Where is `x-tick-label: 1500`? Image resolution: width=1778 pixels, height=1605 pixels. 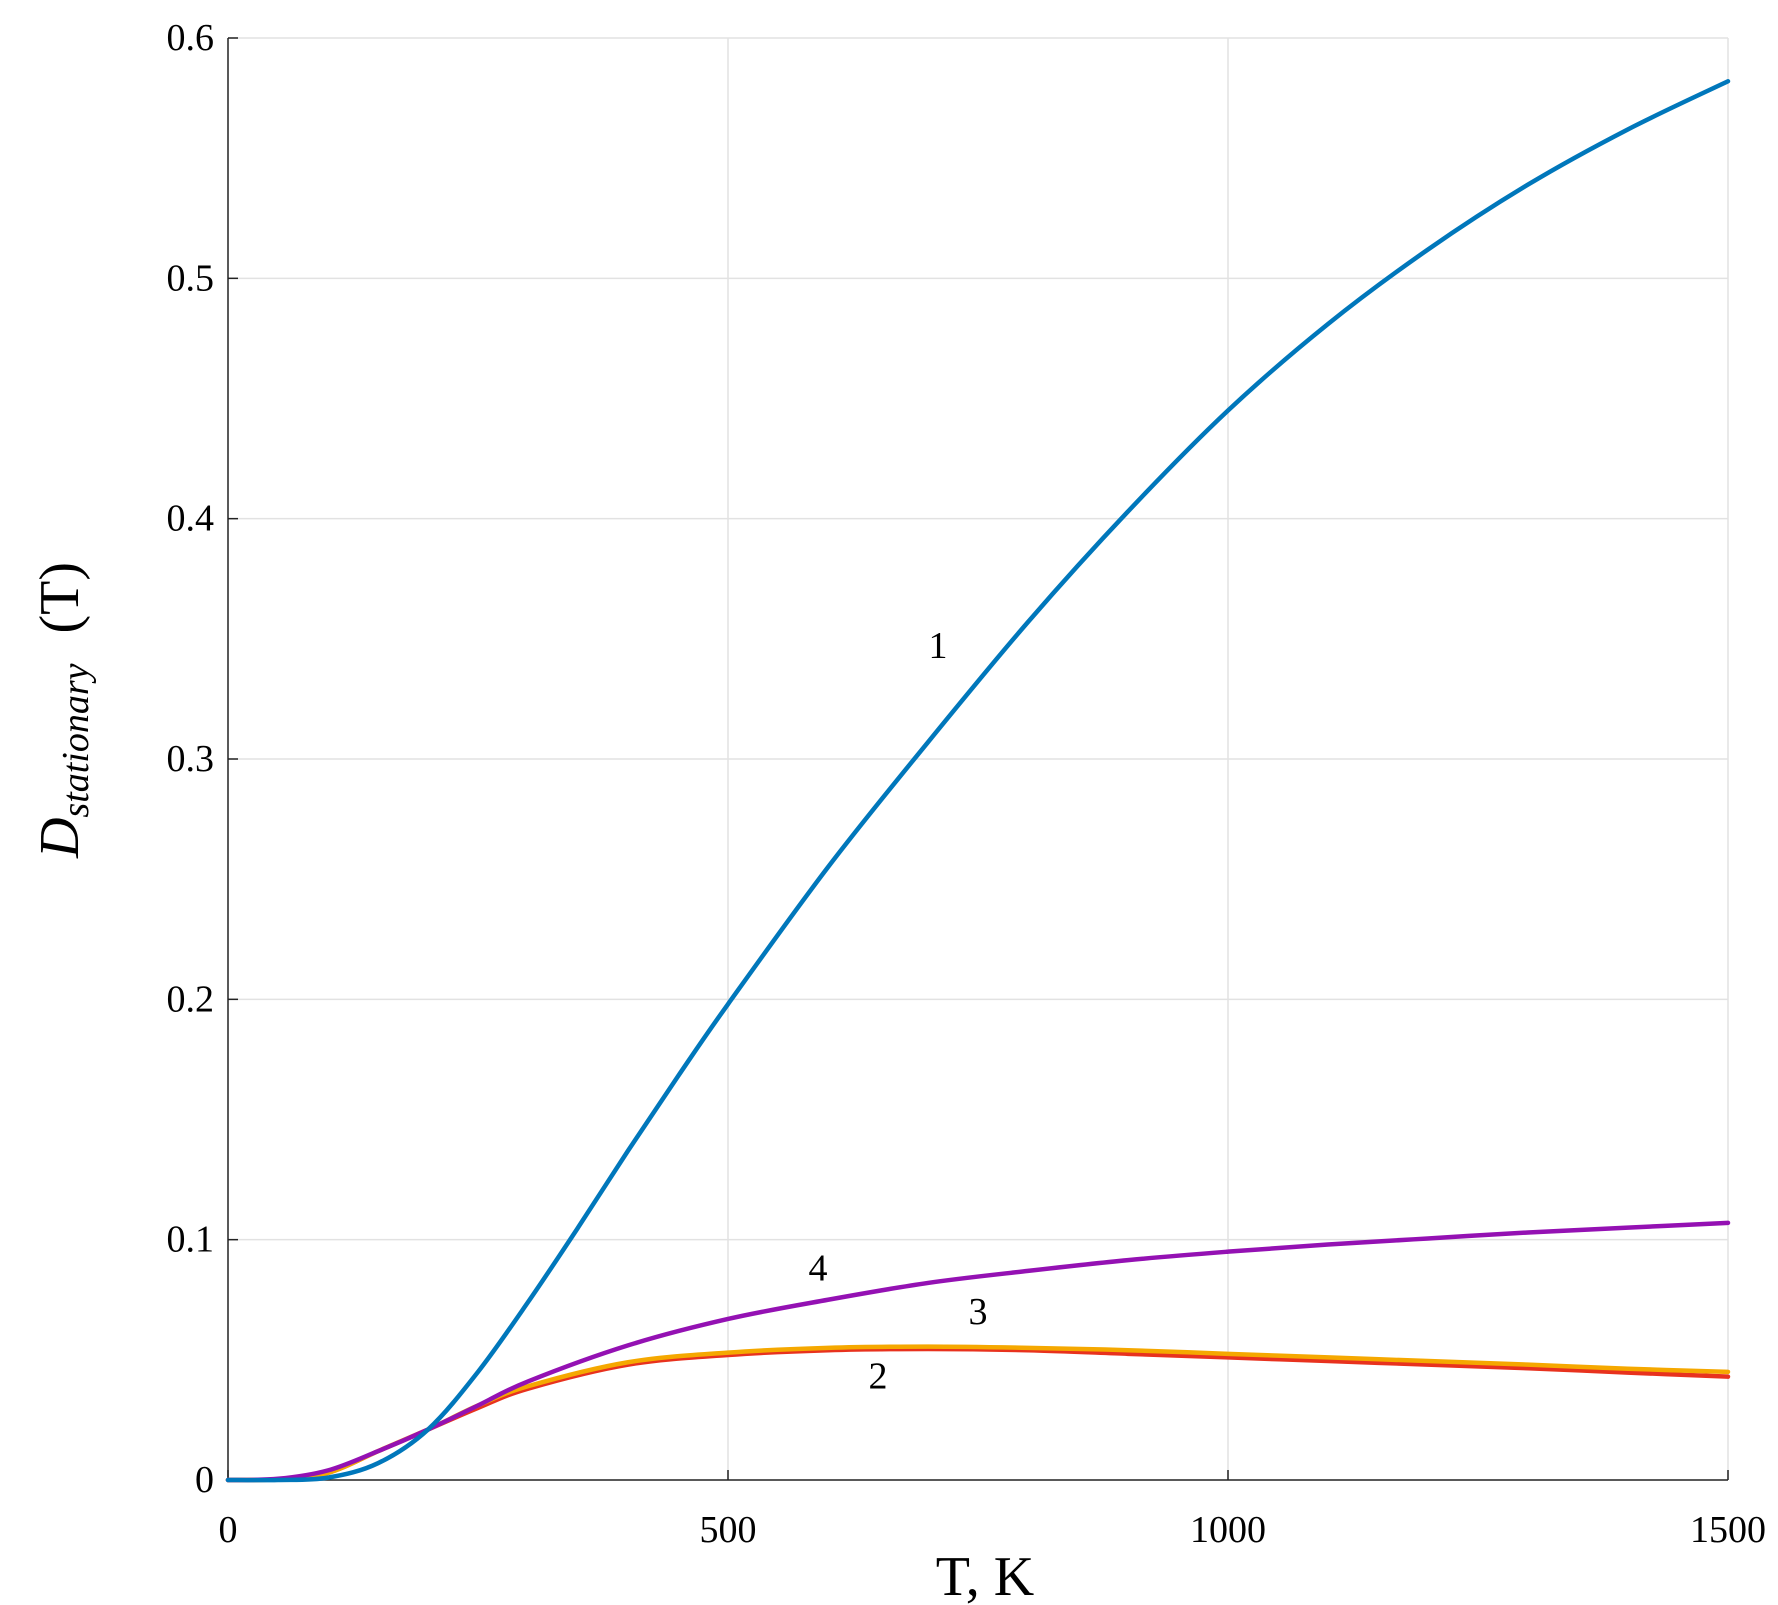 x-tick-label: 1500 is located at coordinates (1728, 1530).